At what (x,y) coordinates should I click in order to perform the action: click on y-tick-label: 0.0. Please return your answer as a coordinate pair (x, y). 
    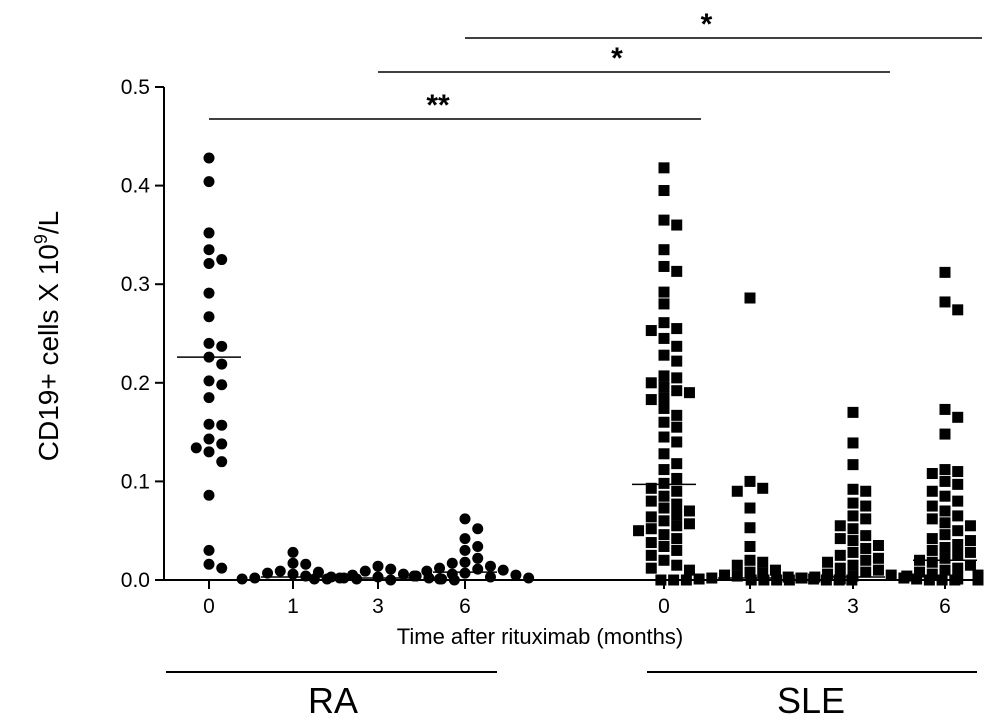
    Looking at the image, I should click on (135, 580).